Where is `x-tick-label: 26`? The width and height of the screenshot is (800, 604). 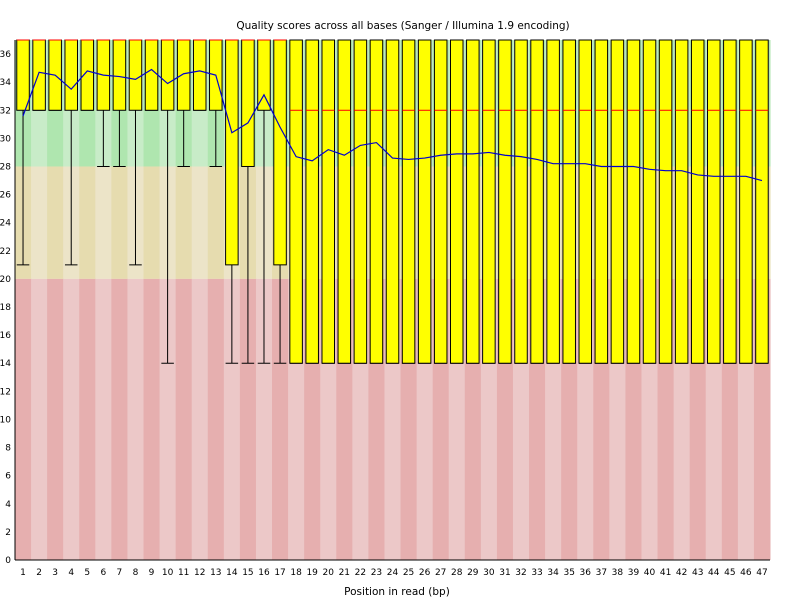 x-tick-label: 26 is located at coordinates (425, 573).